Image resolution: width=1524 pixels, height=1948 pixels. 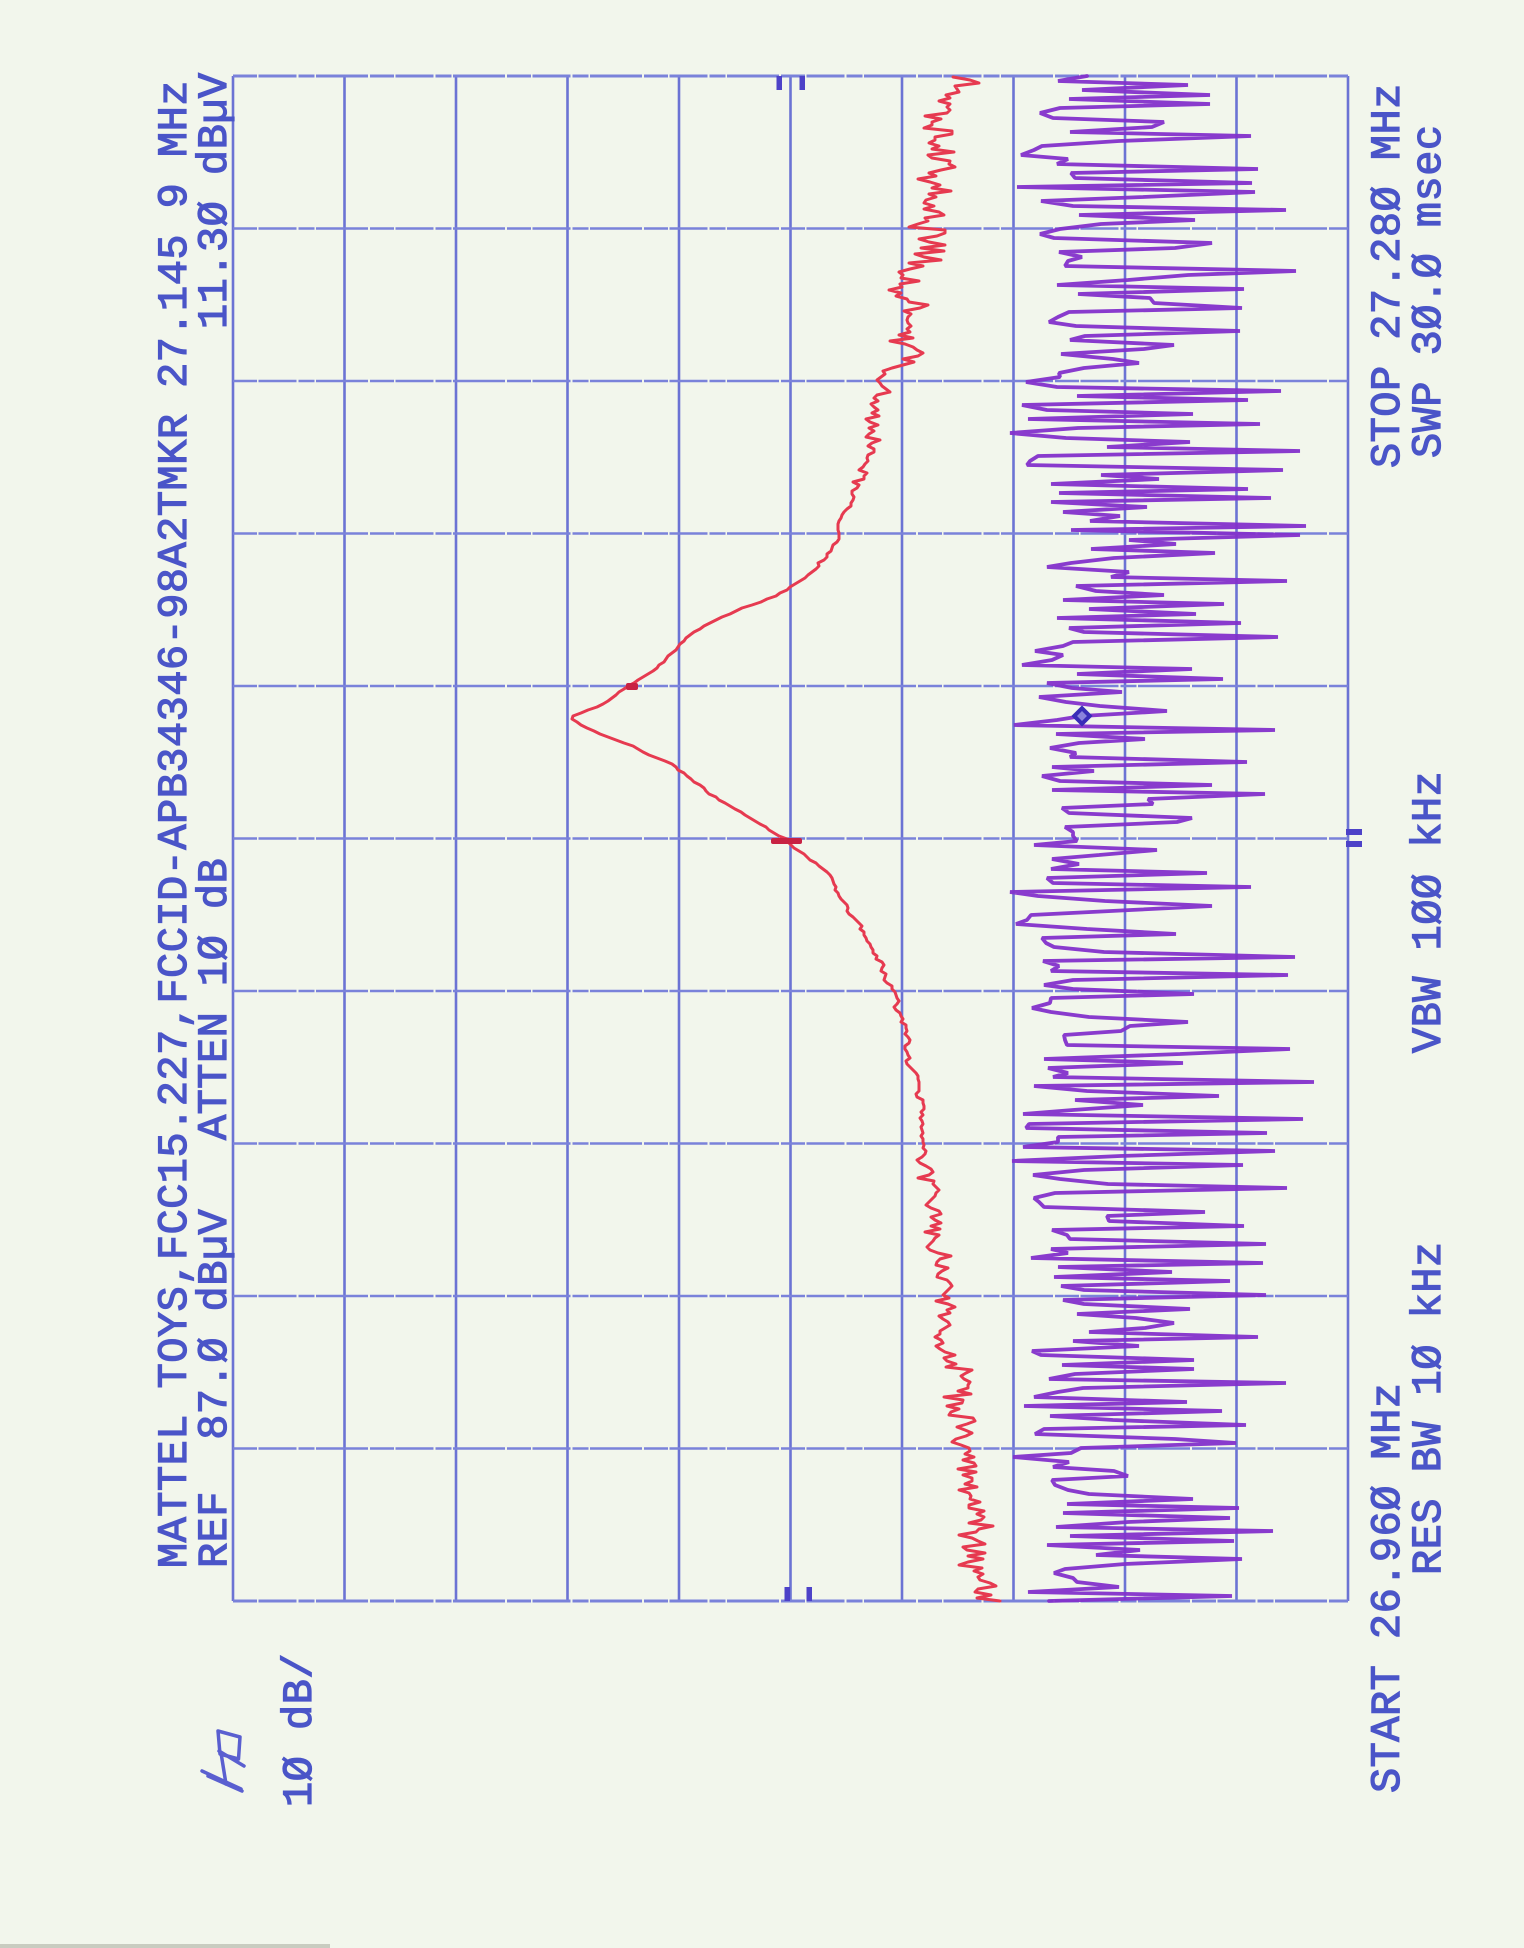 What do you see at coordinates (1429, 912) in the screenshot?
I see `svg-text: VBW 1ØØ kHz` at bounding box center [1429, 912].